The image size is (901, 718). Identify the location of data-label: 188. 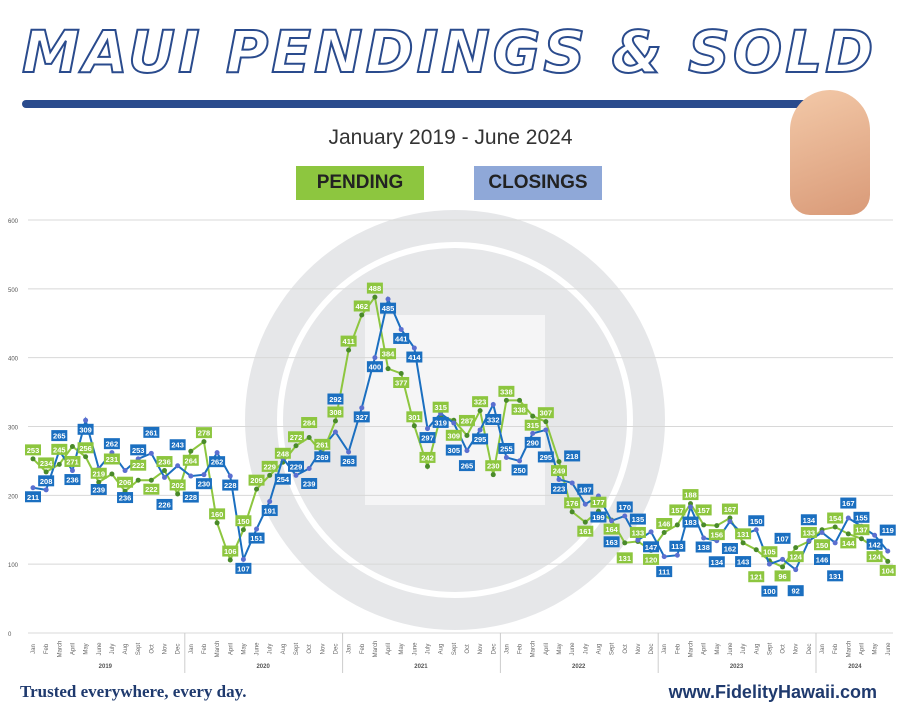
(690, 495).